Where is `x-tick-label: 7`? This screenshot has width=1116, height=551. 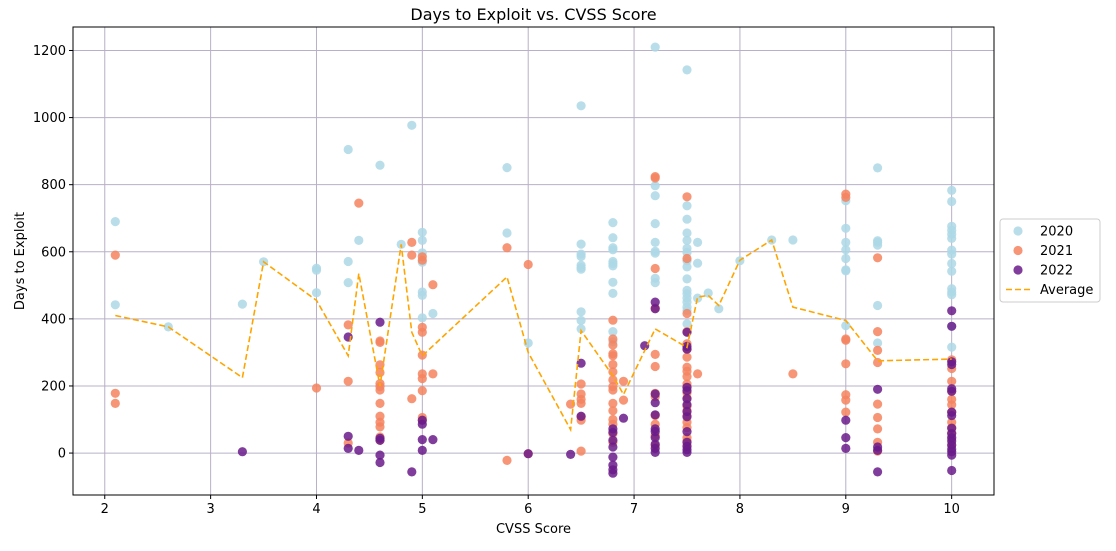 x-tick-label: 7 is located at coordinates (634, 509).